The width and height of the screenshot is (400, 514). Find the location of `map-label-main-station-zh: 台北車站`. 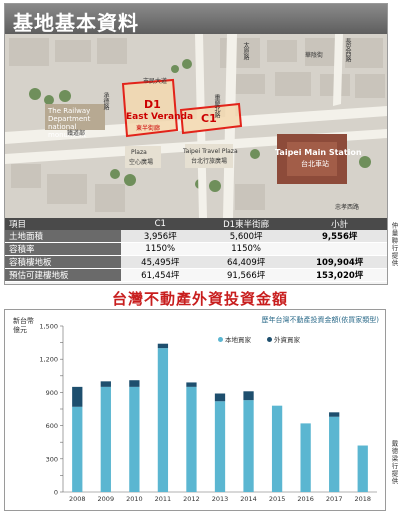

map-label-main-station-zh: 台北車站 is located at coordinates (315, 164).